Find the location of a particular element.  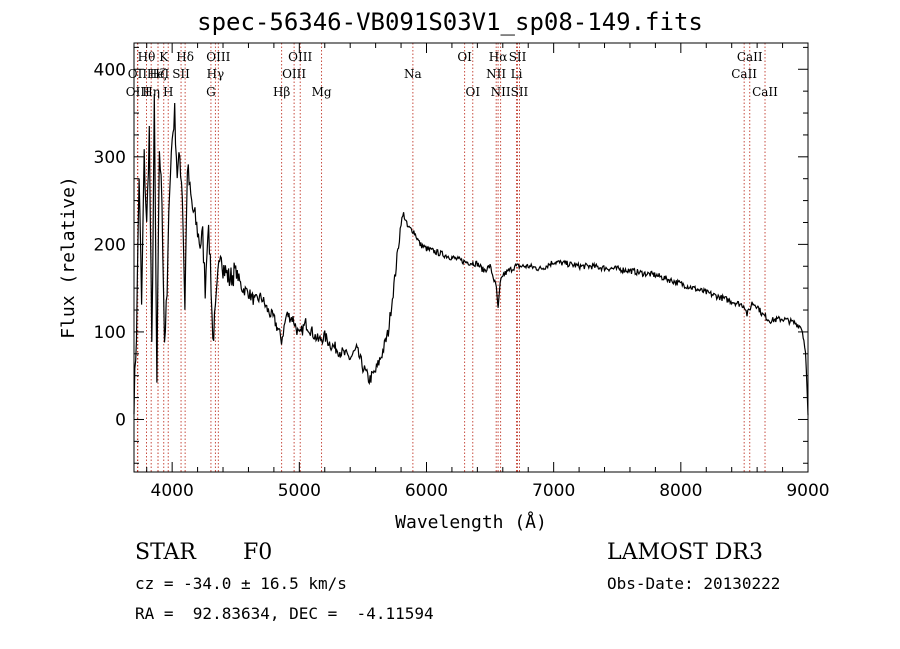

object-class: STAR is located at coordinates (165, 552).